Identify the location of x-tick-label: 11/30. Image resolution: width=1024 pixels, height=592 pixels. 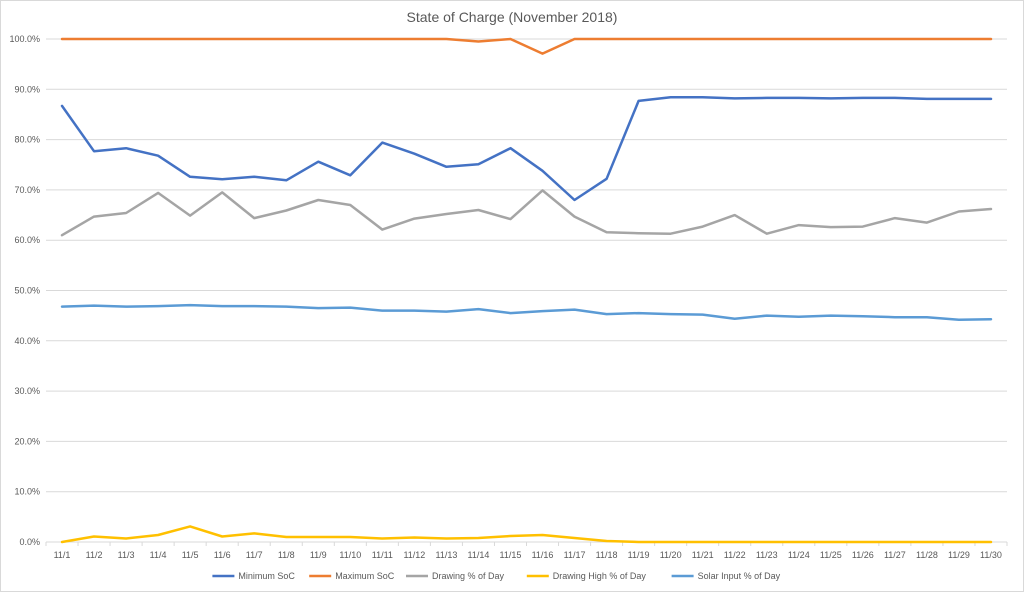
(991, 555).